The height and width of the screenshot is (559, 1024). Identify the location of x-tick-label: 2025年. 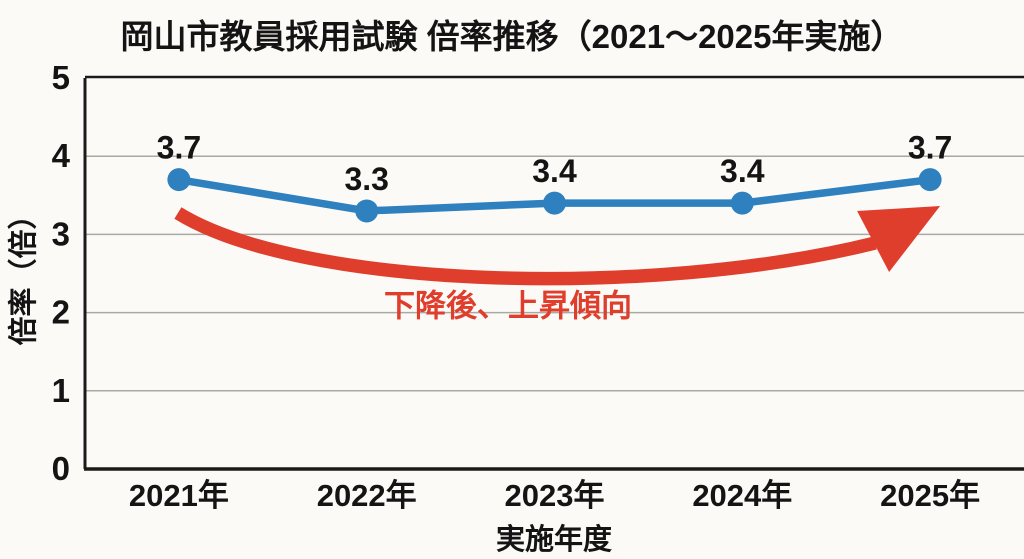
(930, 495).